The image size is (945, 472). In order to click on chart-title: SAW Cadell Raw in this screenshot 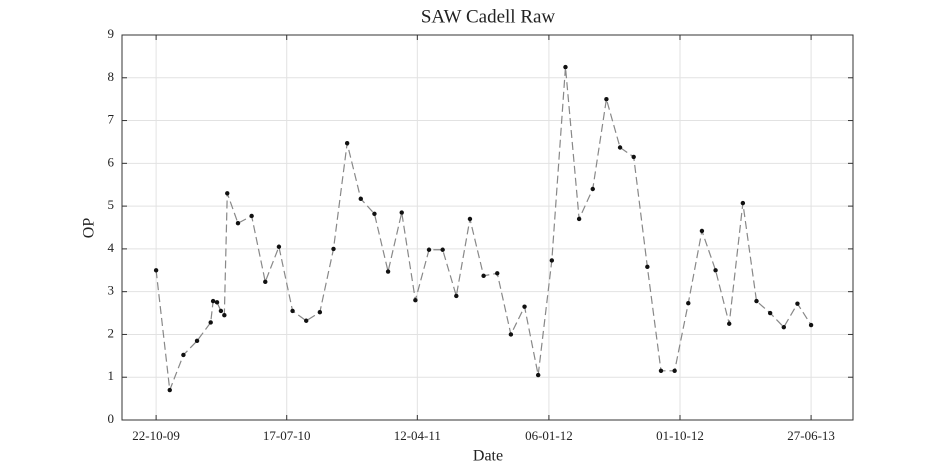, I will do `click(488, 16)`.